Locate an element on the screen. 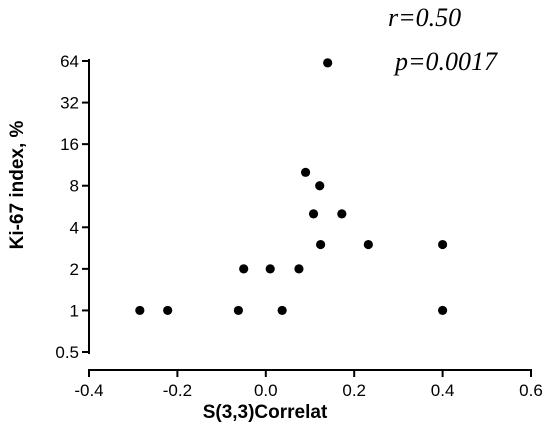 This screenshot has width=550, height=427. x-ticks: -0.4 -0.2 0.0 0.2 0.4 0.6 is located at coordinates (308, 385).